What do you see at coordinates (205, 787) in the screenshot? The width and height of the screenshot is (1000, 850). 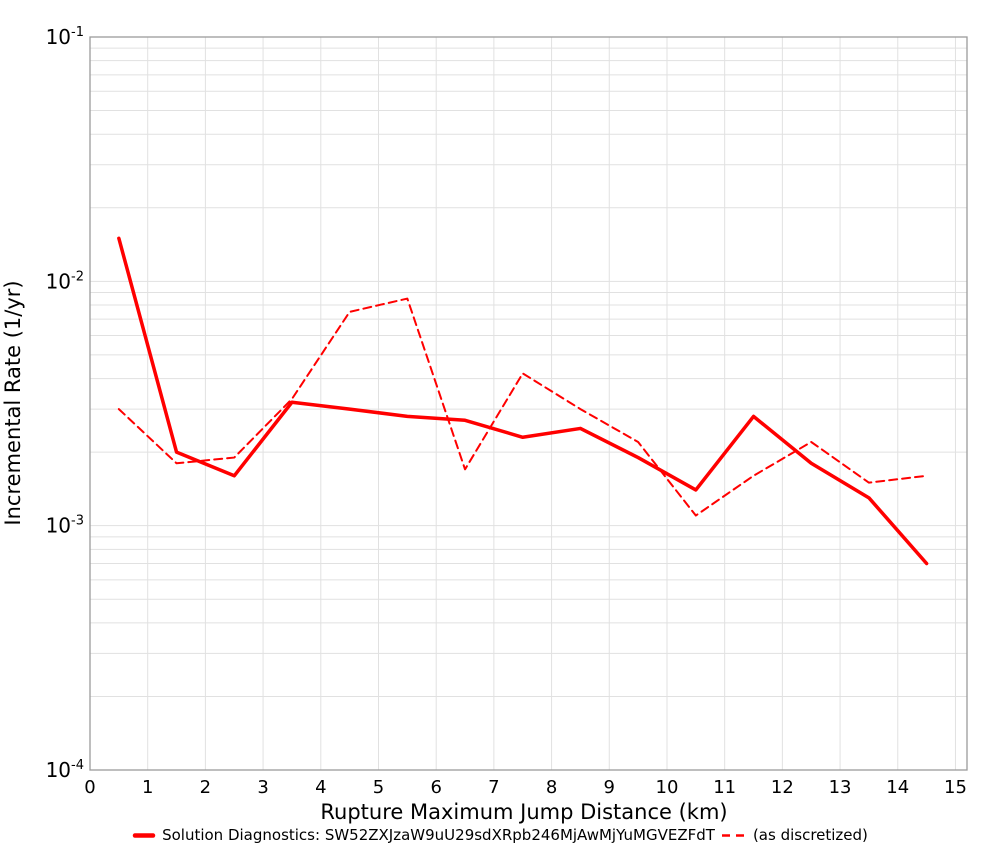 I see `x-tick-label: 2` at bounding box center [205, 787].